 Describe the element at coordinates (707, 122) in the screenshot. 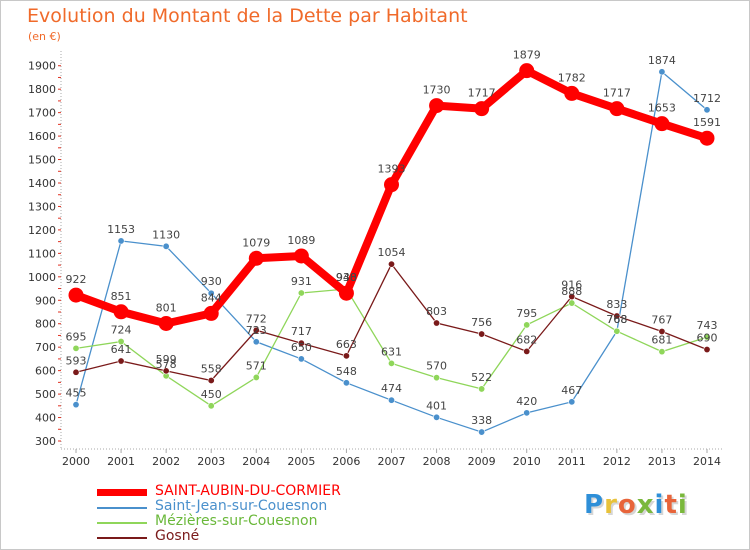

I see `series-0-value-label: 1591` at that location.